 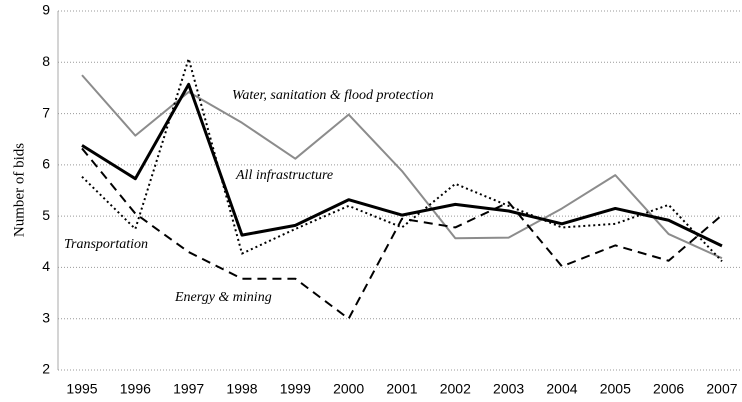 What do you see at coordinates (46, 164) in the screenshot?
I see `y-tick-label: 6` at bounding box center [46, 164].